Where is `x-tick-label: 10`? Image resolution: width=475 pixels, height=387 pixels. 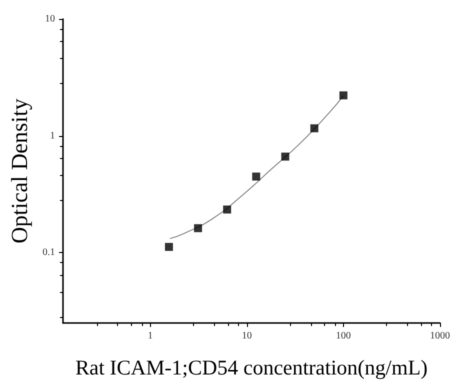
x-tick-label: 10 is located at coordinates (247, 336).